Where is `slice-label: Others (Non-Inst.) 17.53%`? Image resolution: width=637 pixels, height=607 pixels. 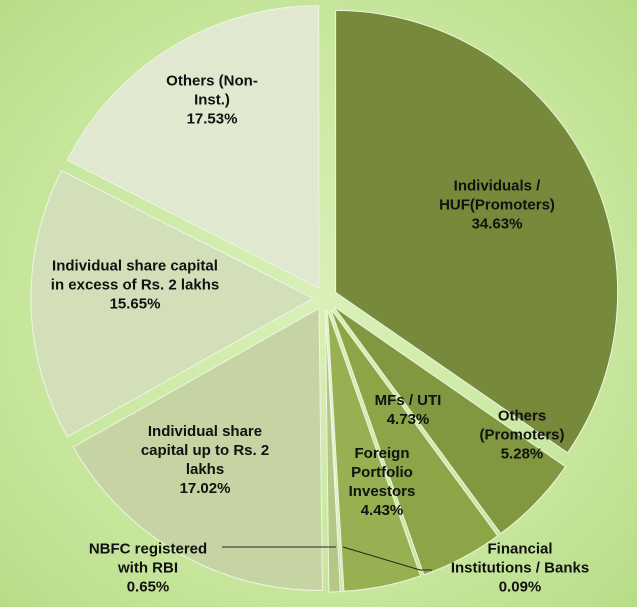 slice-label: Others (Non-Inst.) 17.53% is located at coordinates (212, 100).